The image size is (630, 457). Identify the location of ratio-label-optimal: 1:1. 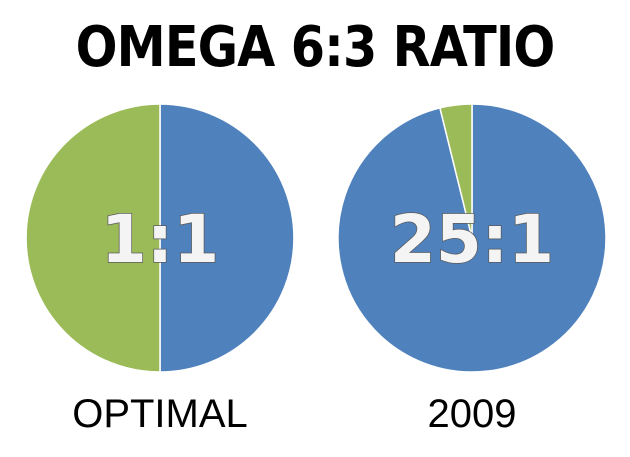
(160, 239).